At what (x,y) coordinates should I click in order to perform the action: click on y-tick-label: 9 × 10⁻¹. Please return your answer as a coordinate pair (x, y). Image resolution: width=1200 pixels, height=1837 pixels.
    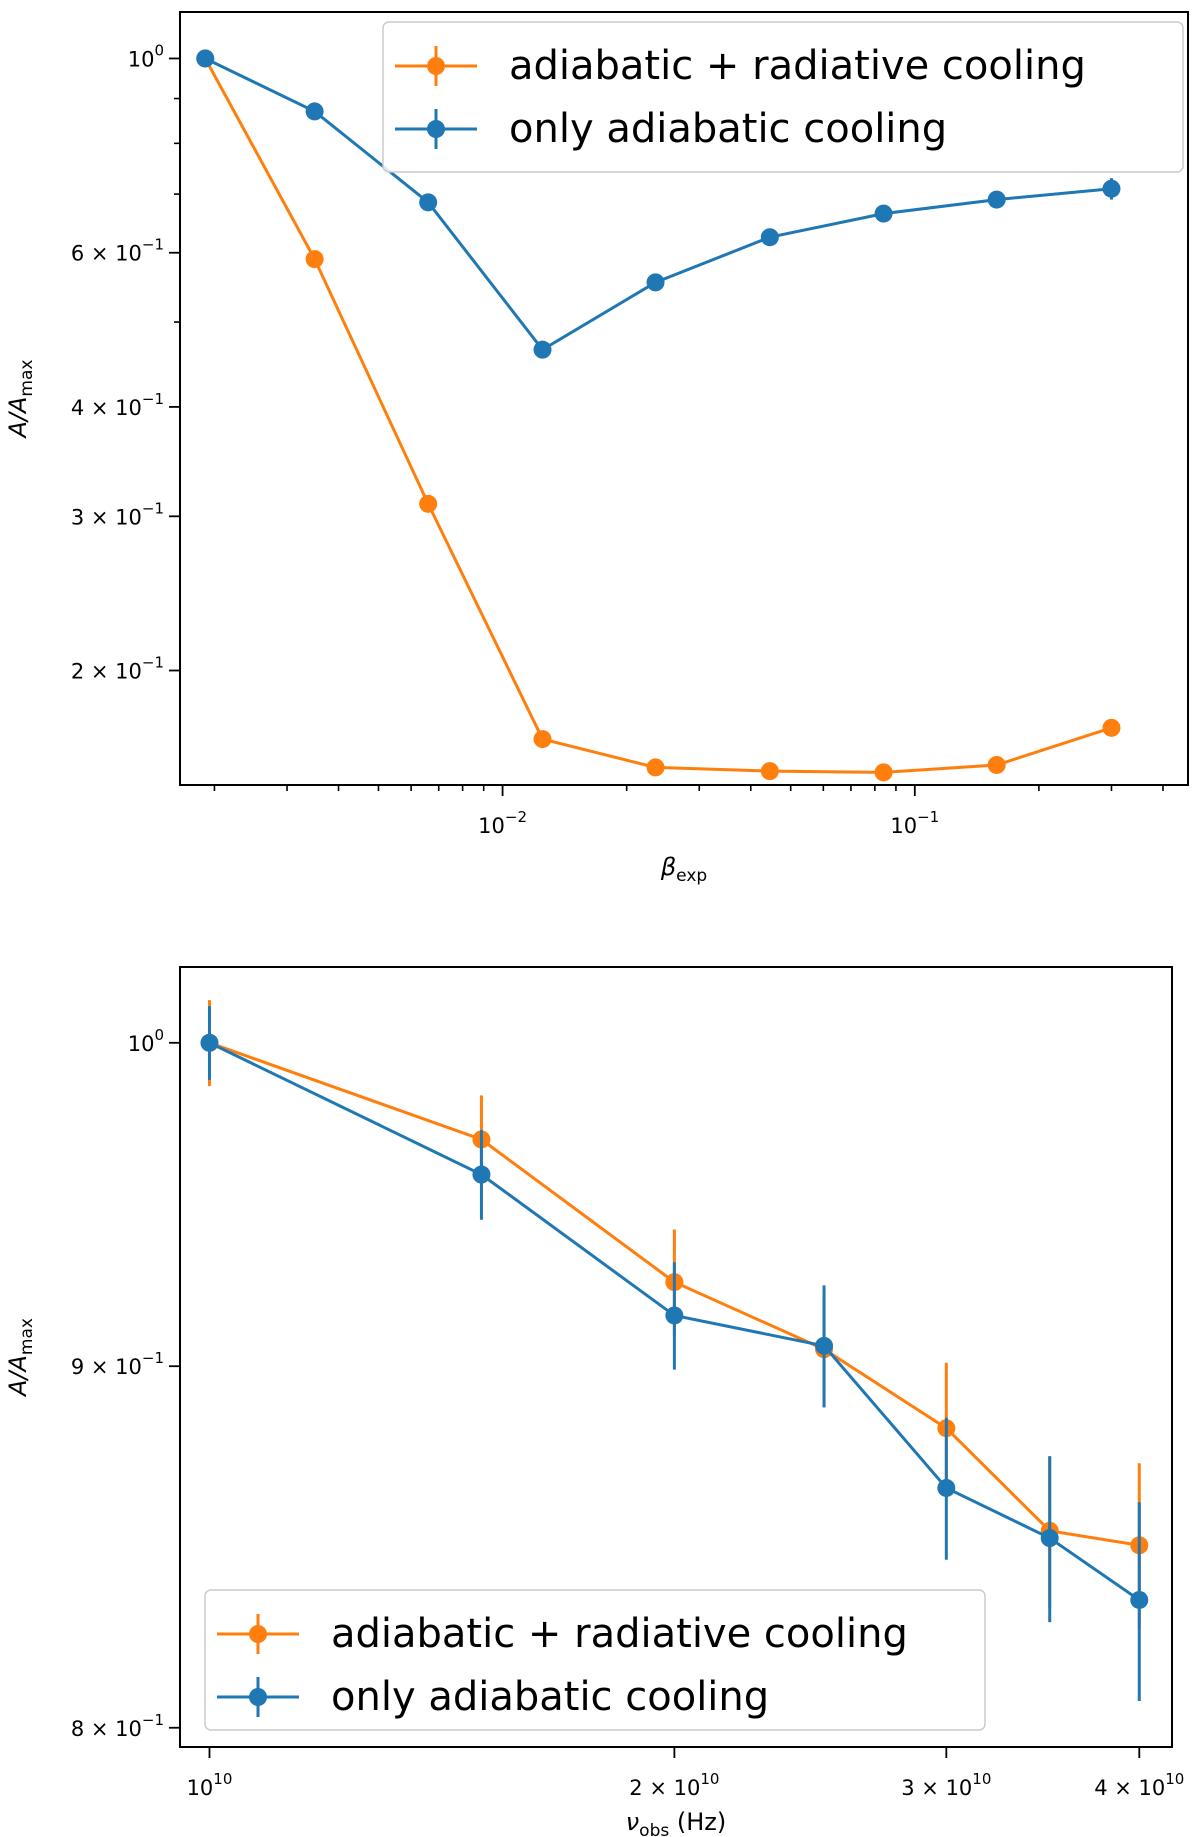
    Looking at the image, I should click on (117, 1364).